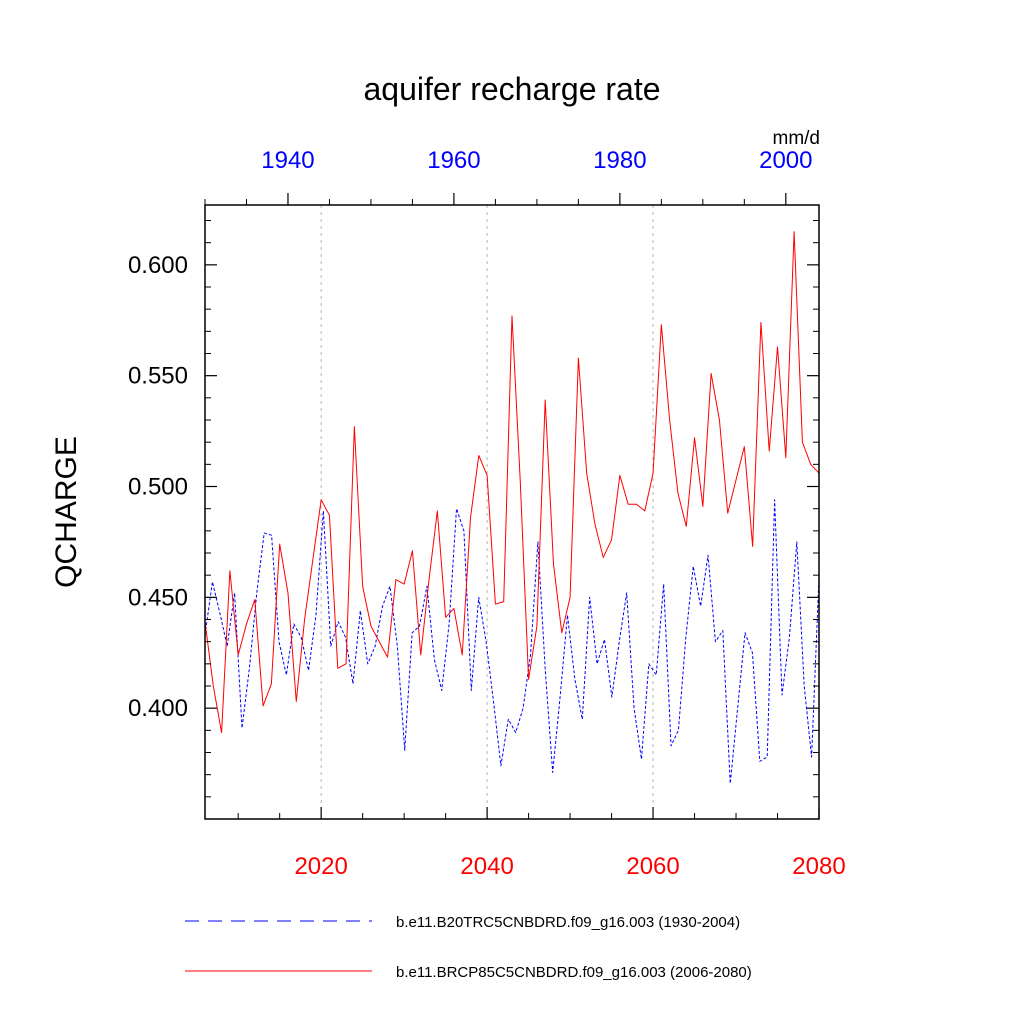  I want to click on x-top-tick-label: 1960, so click(453, 160).